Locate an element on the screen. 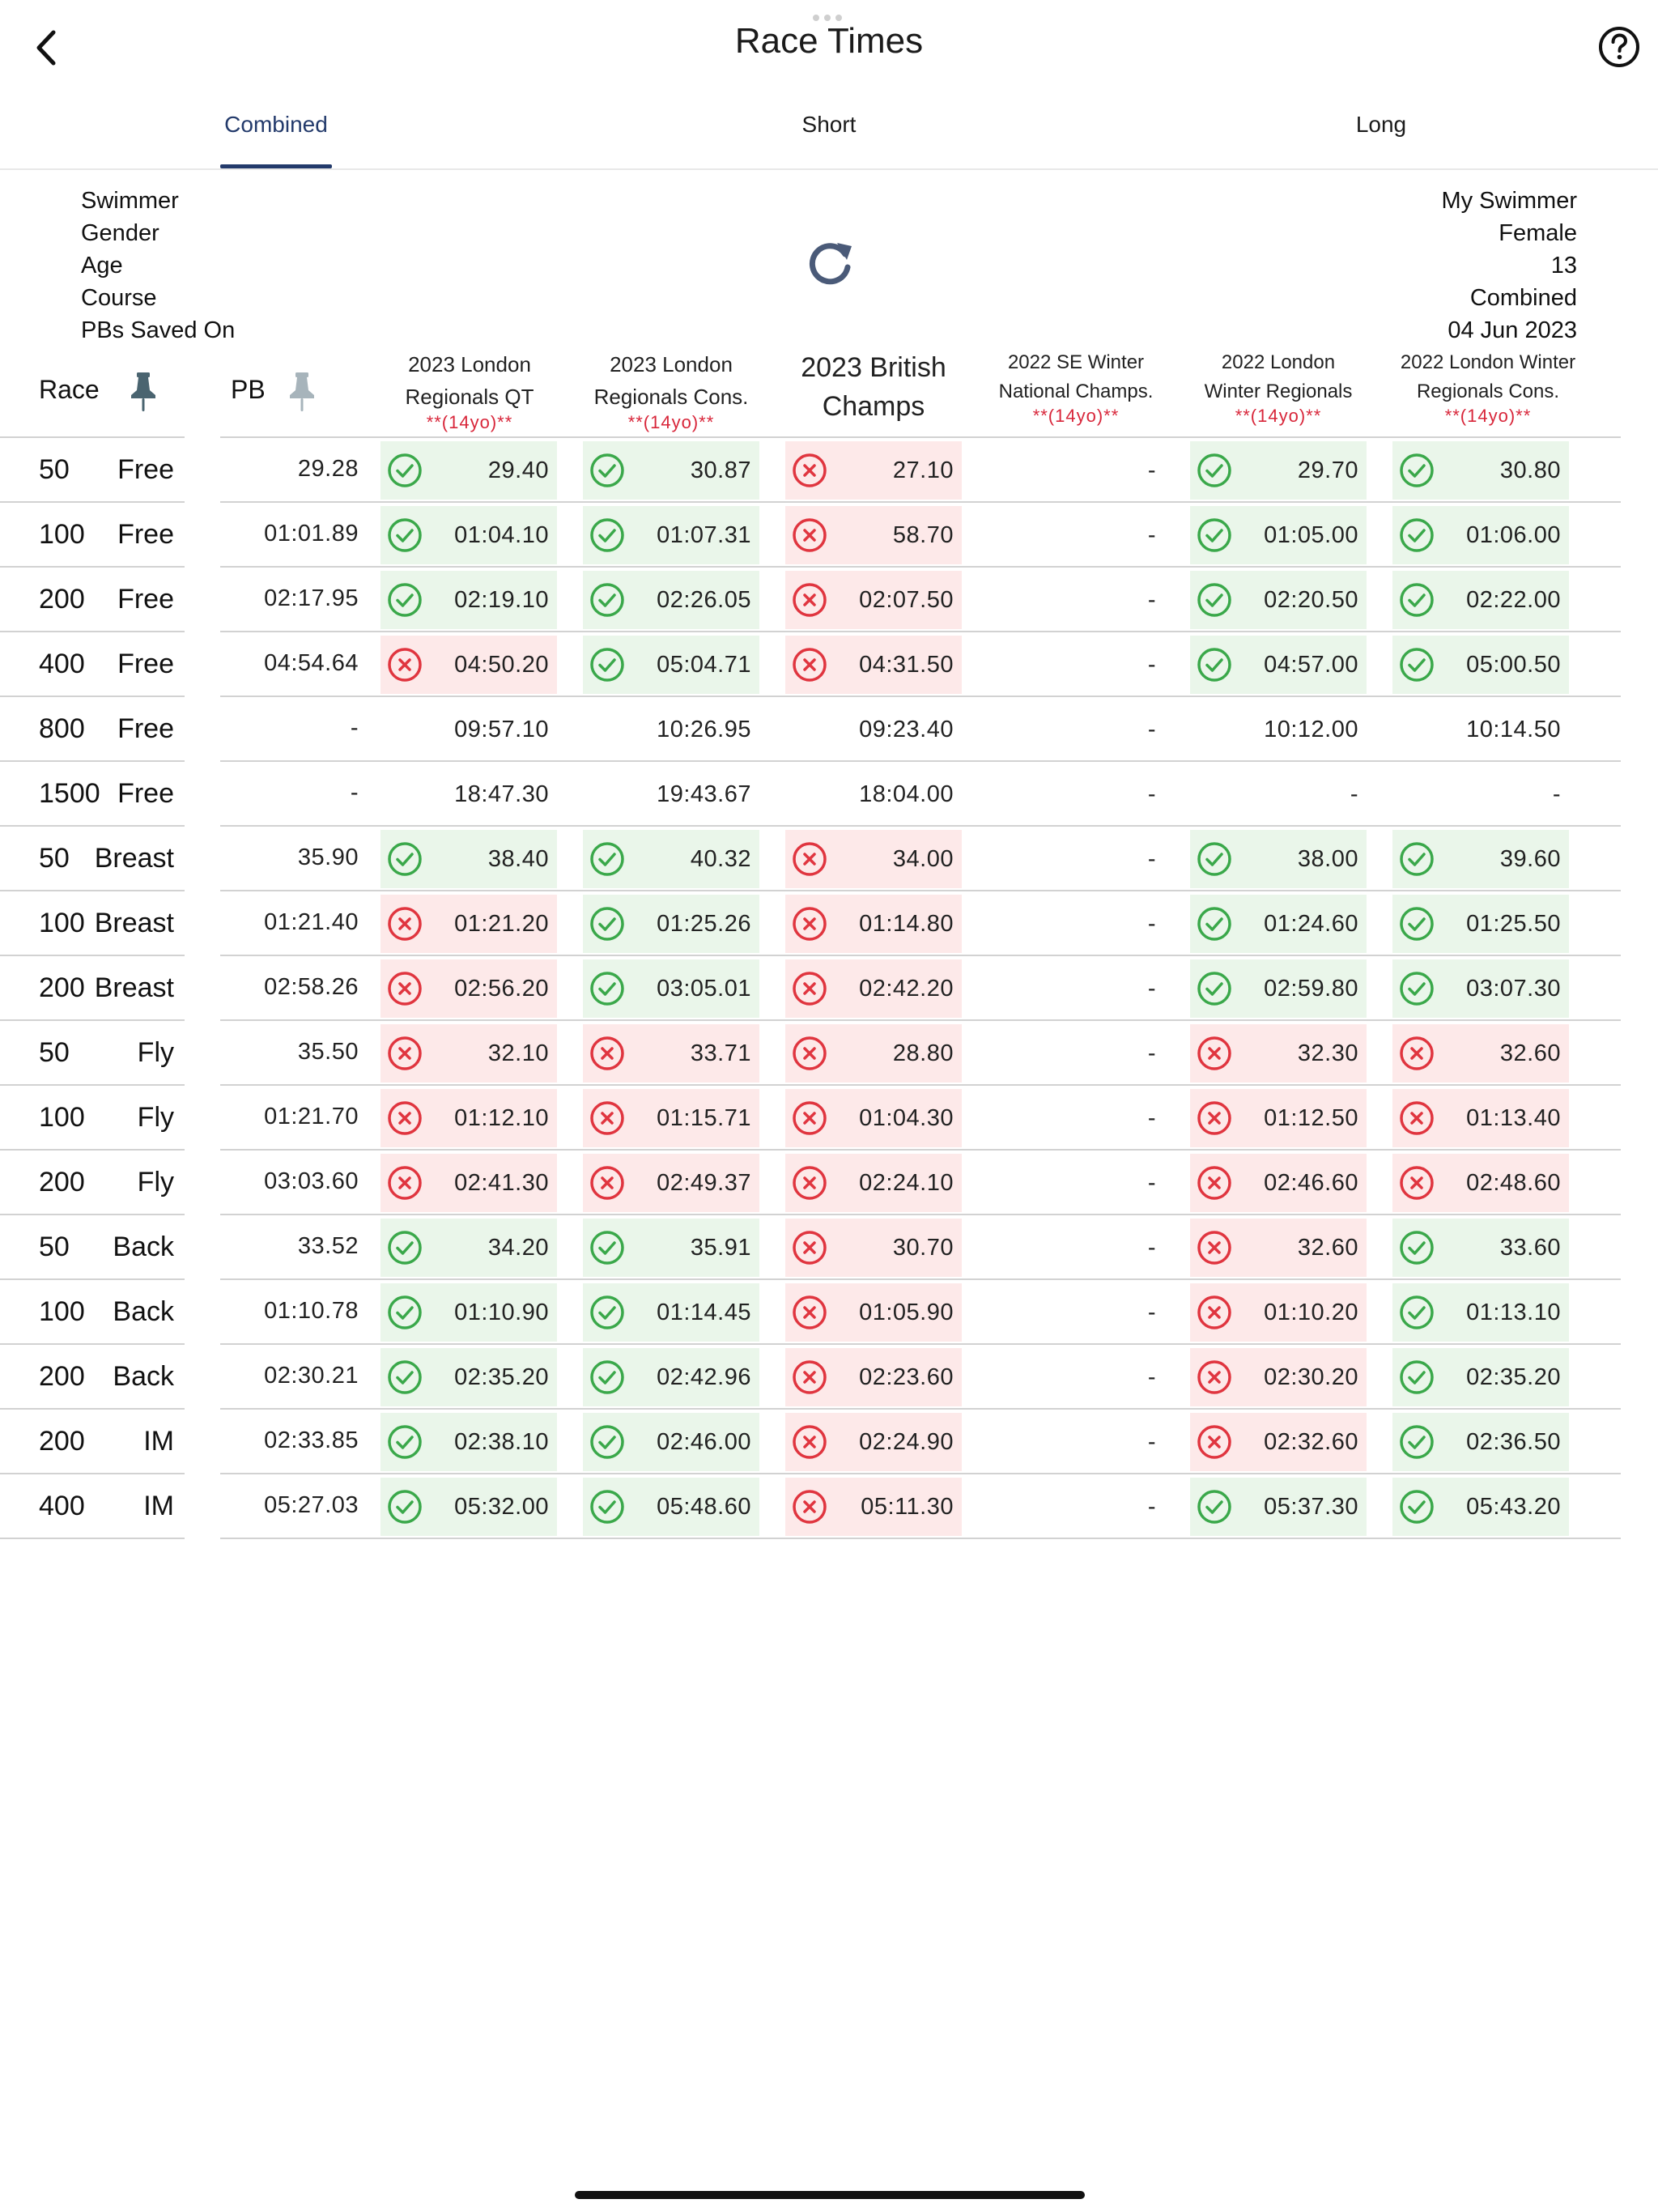 The width and height of the screenshot is (1658, 2212). time-cell: 10:14.50 is located at coordinates (1480, 730).